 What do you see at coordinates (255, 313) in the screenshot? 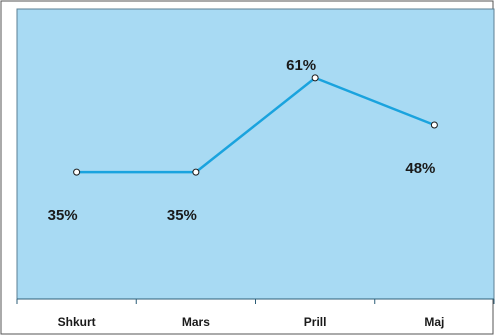
I see `x-axis: Shkurt Mars Prill Maj` at bounding box center [255, 313].